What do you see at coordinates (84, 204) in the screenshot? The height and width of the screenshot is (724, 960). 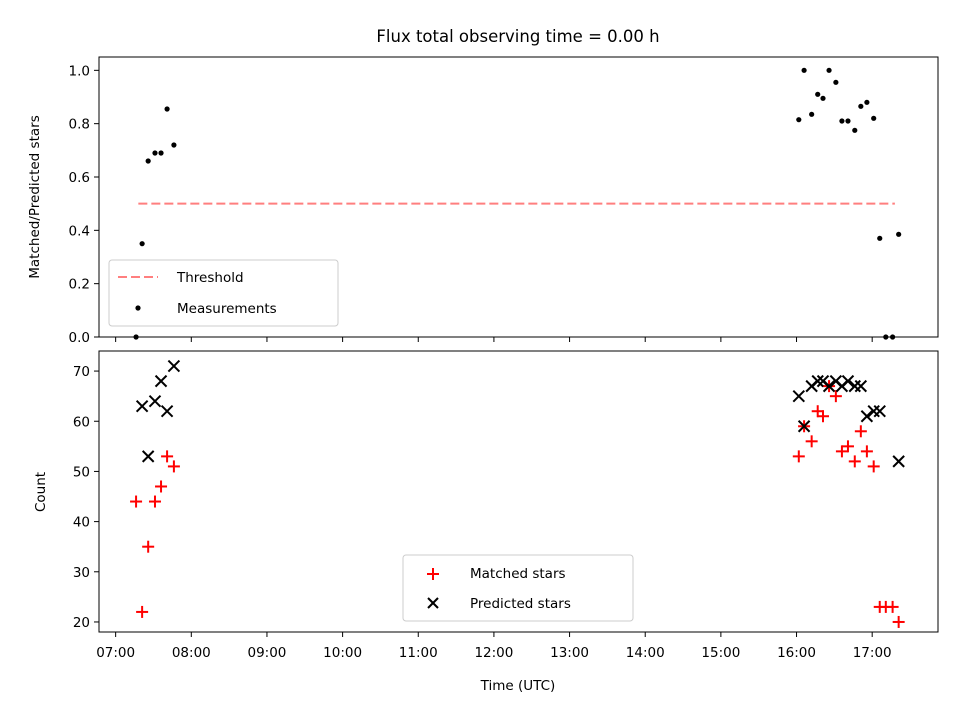 I see `top-y-ticks: 0.0 0.2 0.4 0.6 0.8 1.0` at bounding box center [84, 204].